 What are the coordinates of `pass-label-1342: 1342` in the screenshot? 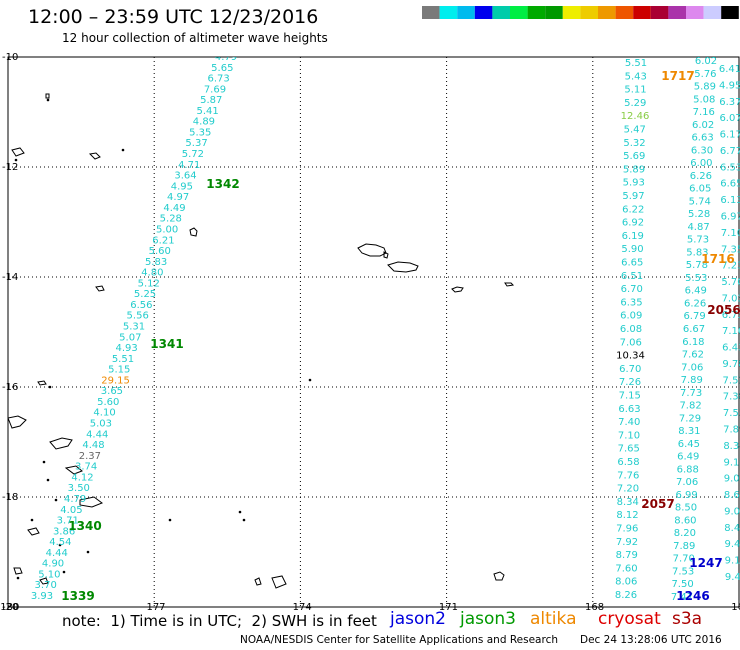 It's located at (222, 184).